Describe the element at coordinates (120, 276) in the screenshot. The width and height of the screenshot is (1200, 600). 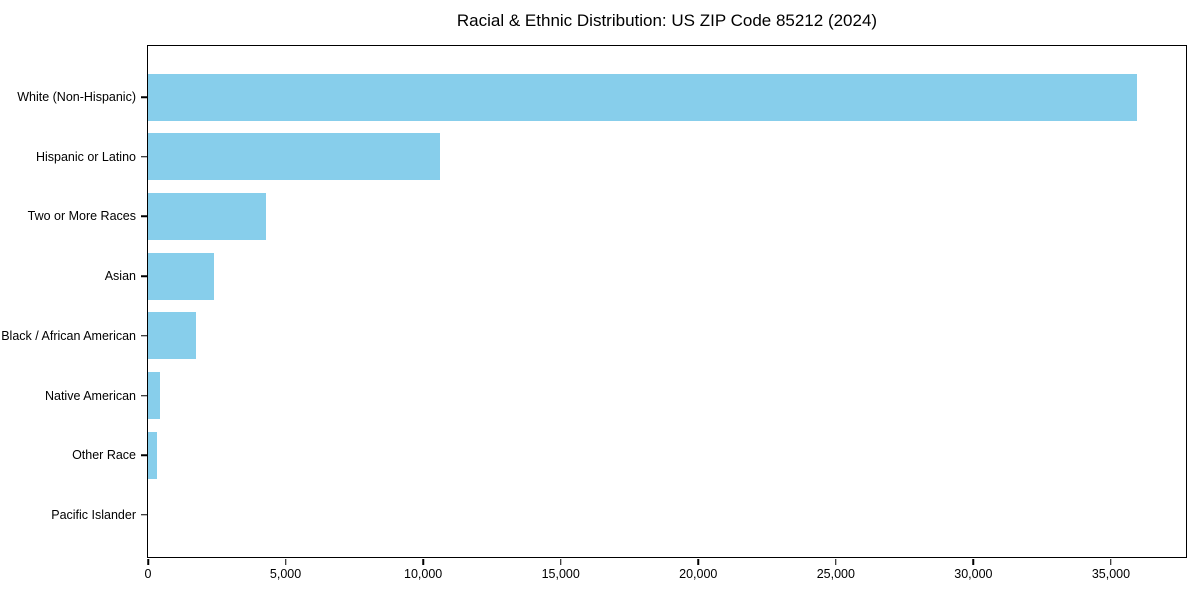
I see `category-label: Asian` at that location.